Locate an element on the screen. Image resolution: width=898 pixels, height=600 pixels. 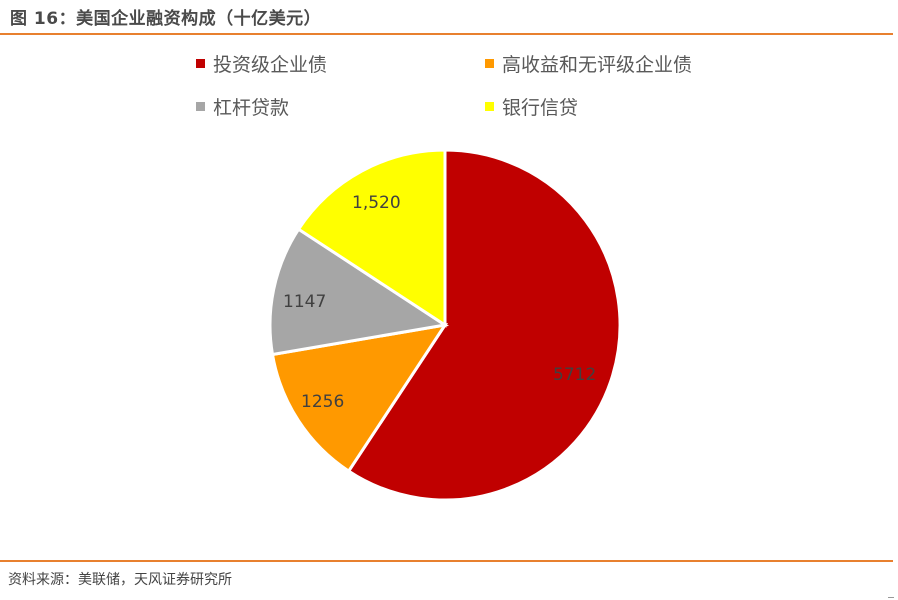
legend-swatch-red is located at coordinates (200, 63).